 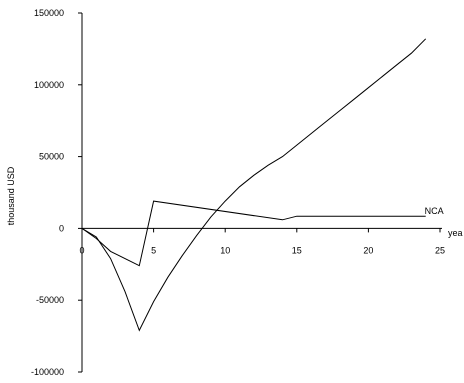 What do you see at coordinates (50, 300) in the screenshot?
I see `y-tick-label: -50000` at bounding box center [50, 300].